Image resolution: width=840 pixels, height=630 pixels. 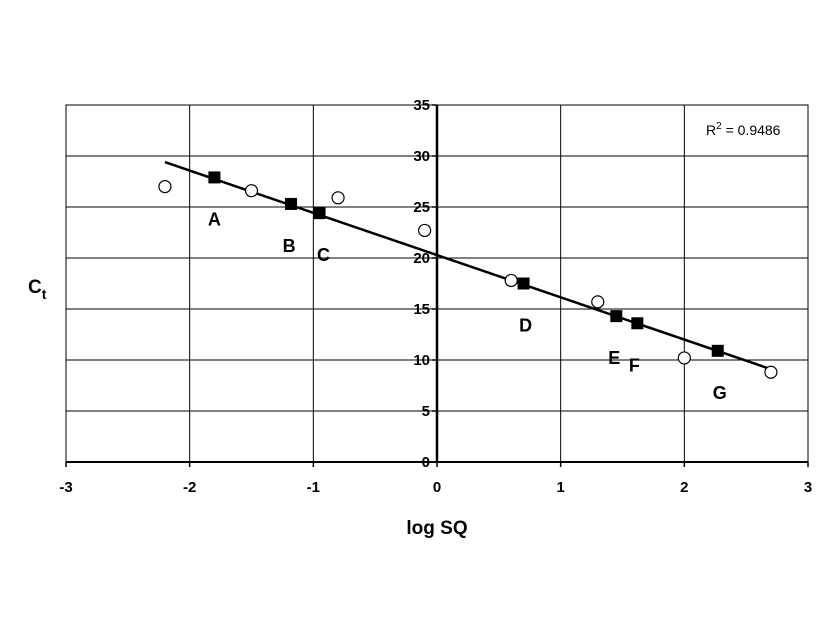 What do you see at coordinates (436, 528) in the screenshot?
I see `x-axis-title: log SQ` at bounding box center [436, 528].